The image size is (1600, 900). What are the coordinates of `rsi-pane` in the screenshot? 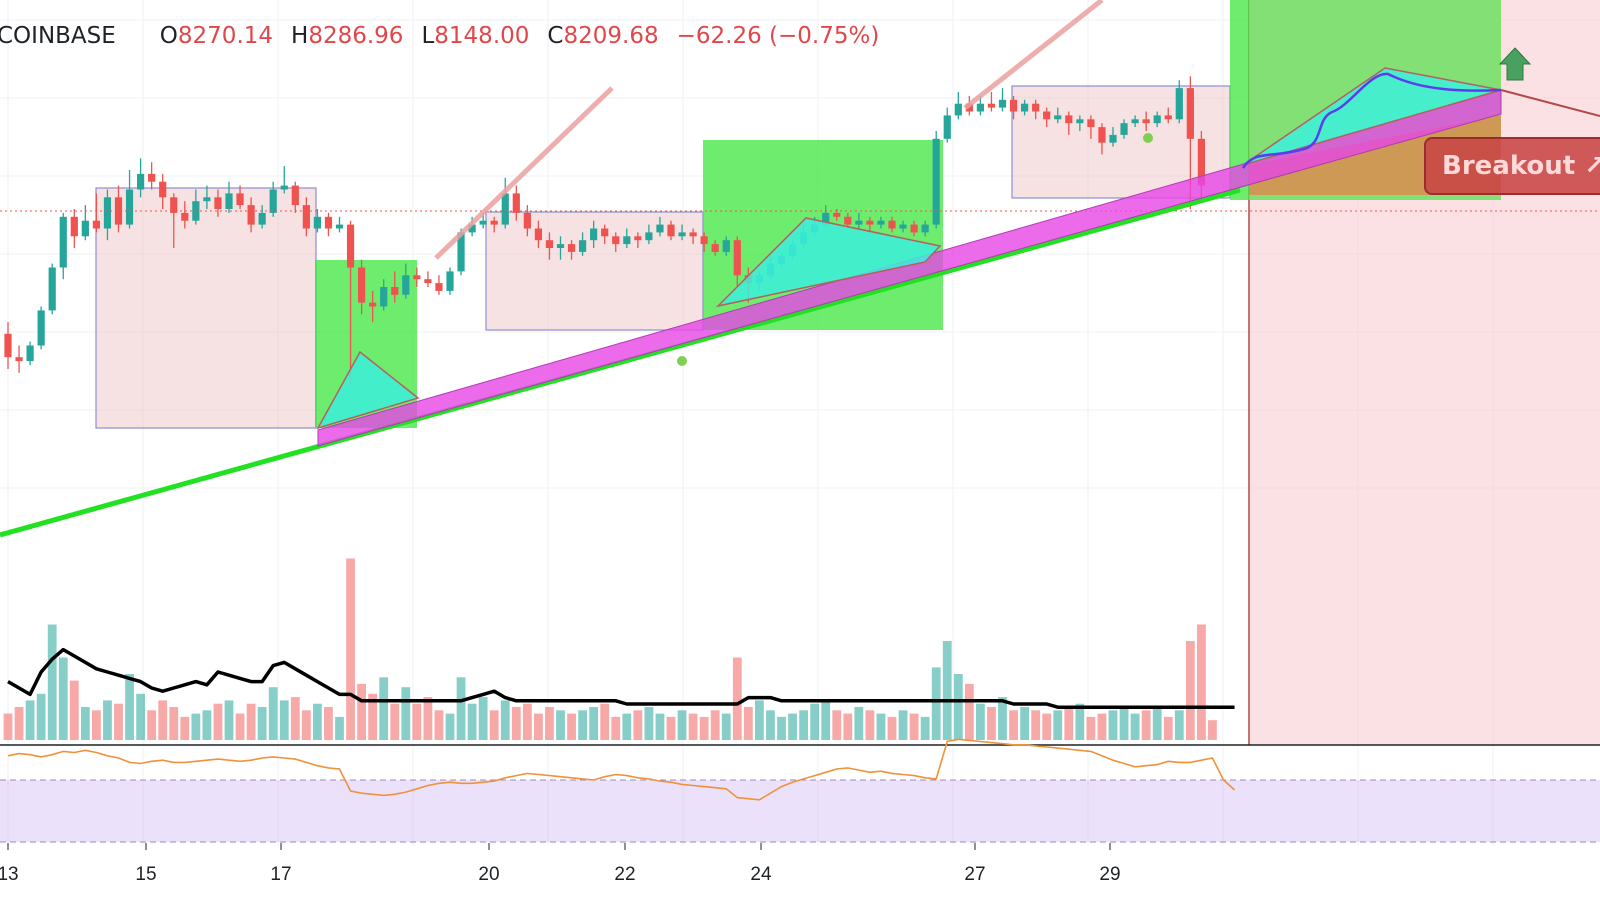 It's located at (800, 790).